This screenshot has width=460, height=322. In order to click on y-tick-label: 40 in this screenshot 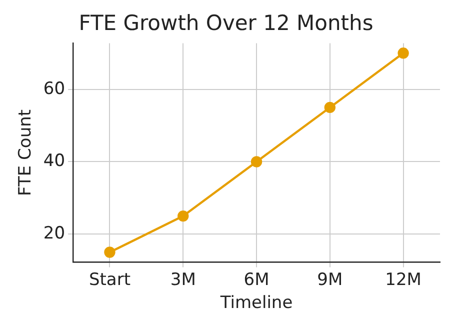, I will do `click(54, 161)`.